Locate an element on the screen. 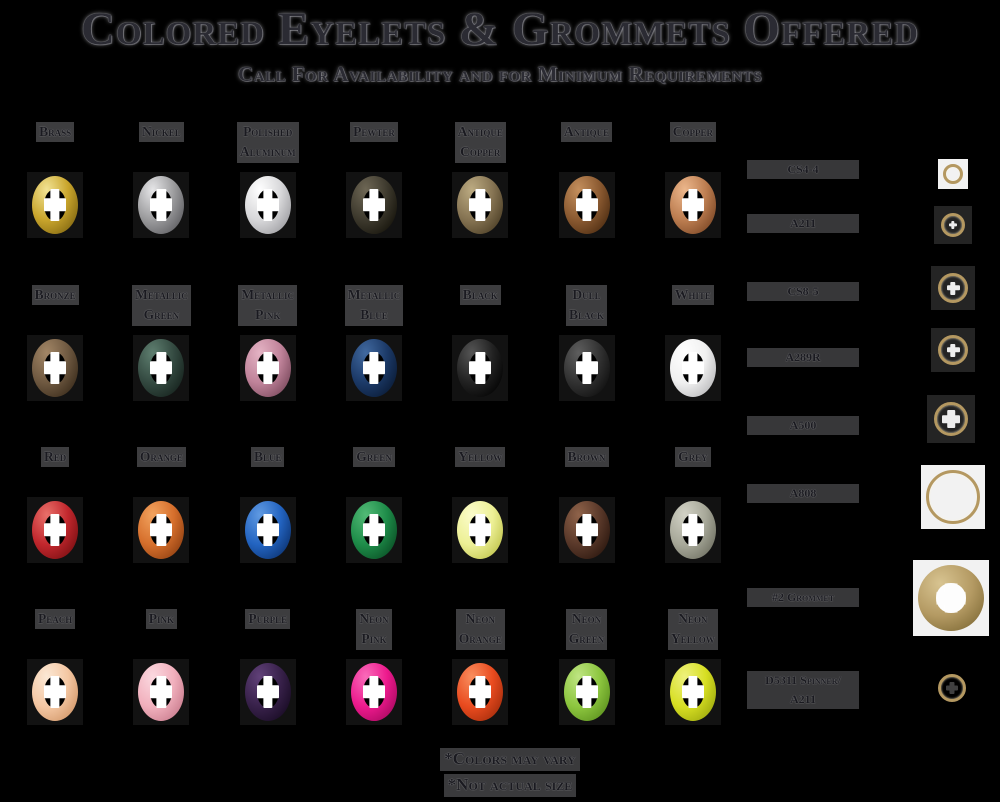 This screenshot has height=802, width=1000. eyelet-label: Neon Pink is located at coordinates (374, 629).